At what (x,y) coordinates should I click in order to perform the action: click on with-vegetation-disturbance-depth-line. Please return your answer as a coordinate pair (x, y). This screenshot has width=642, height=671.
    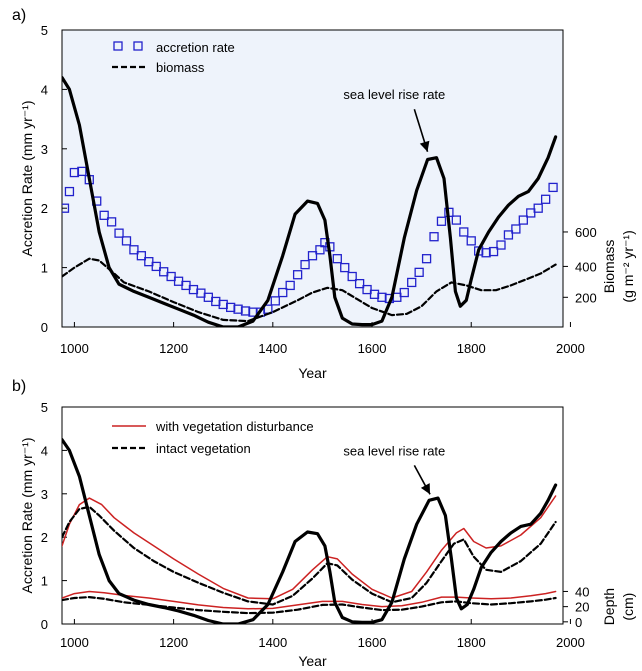
    Looking at the image, I should click on (309, 600).